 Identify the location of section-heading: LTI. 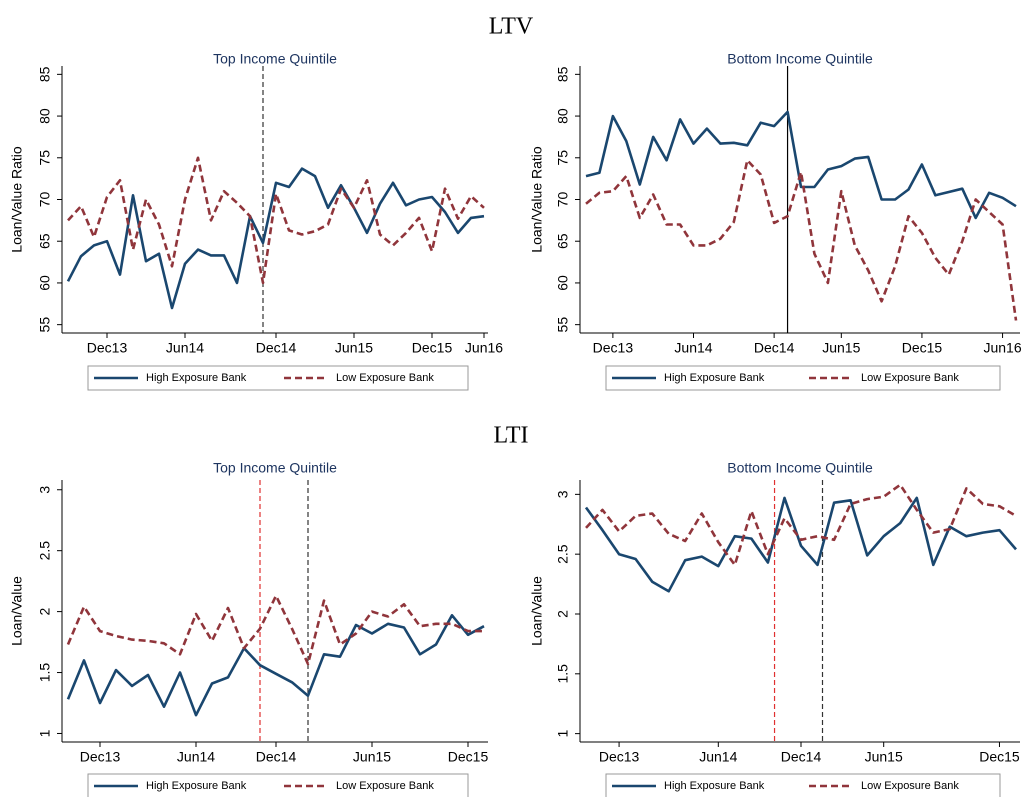
(510, 436).